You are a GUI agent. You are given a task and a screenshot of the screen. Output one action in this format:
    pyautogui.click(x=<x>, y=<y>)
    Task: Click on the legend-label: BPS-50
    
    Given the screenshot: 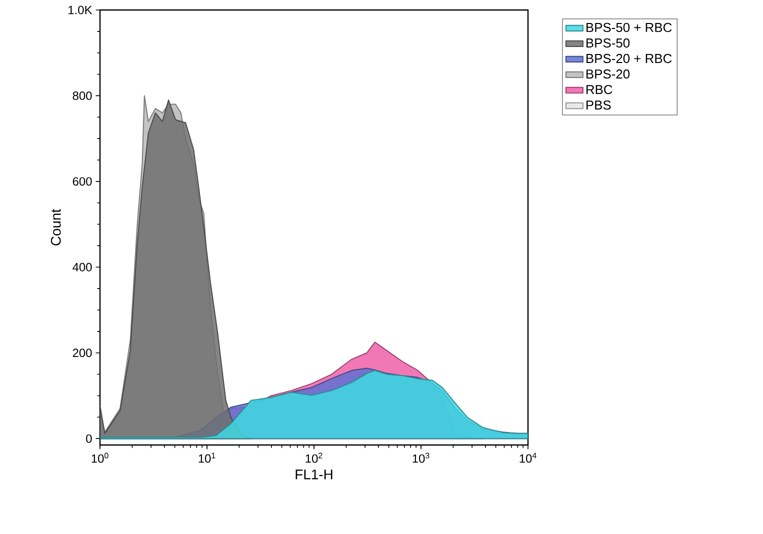 What is the action you would take?
    pyautogui.click(x=608, y=43)
    